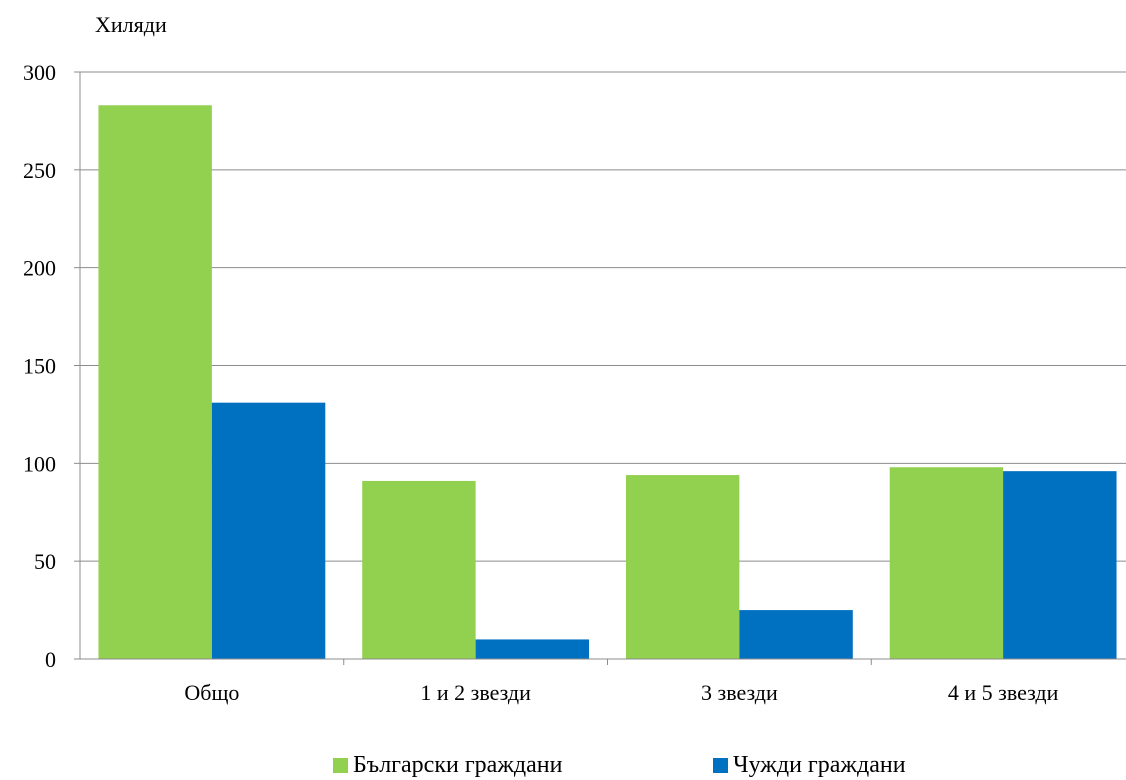 This screenshot has height=780, width=1126. What do you see at coordinates (211, 692) in the screenshot?
I see `x-tick-label: Общо` at bounding box center [211, 692].